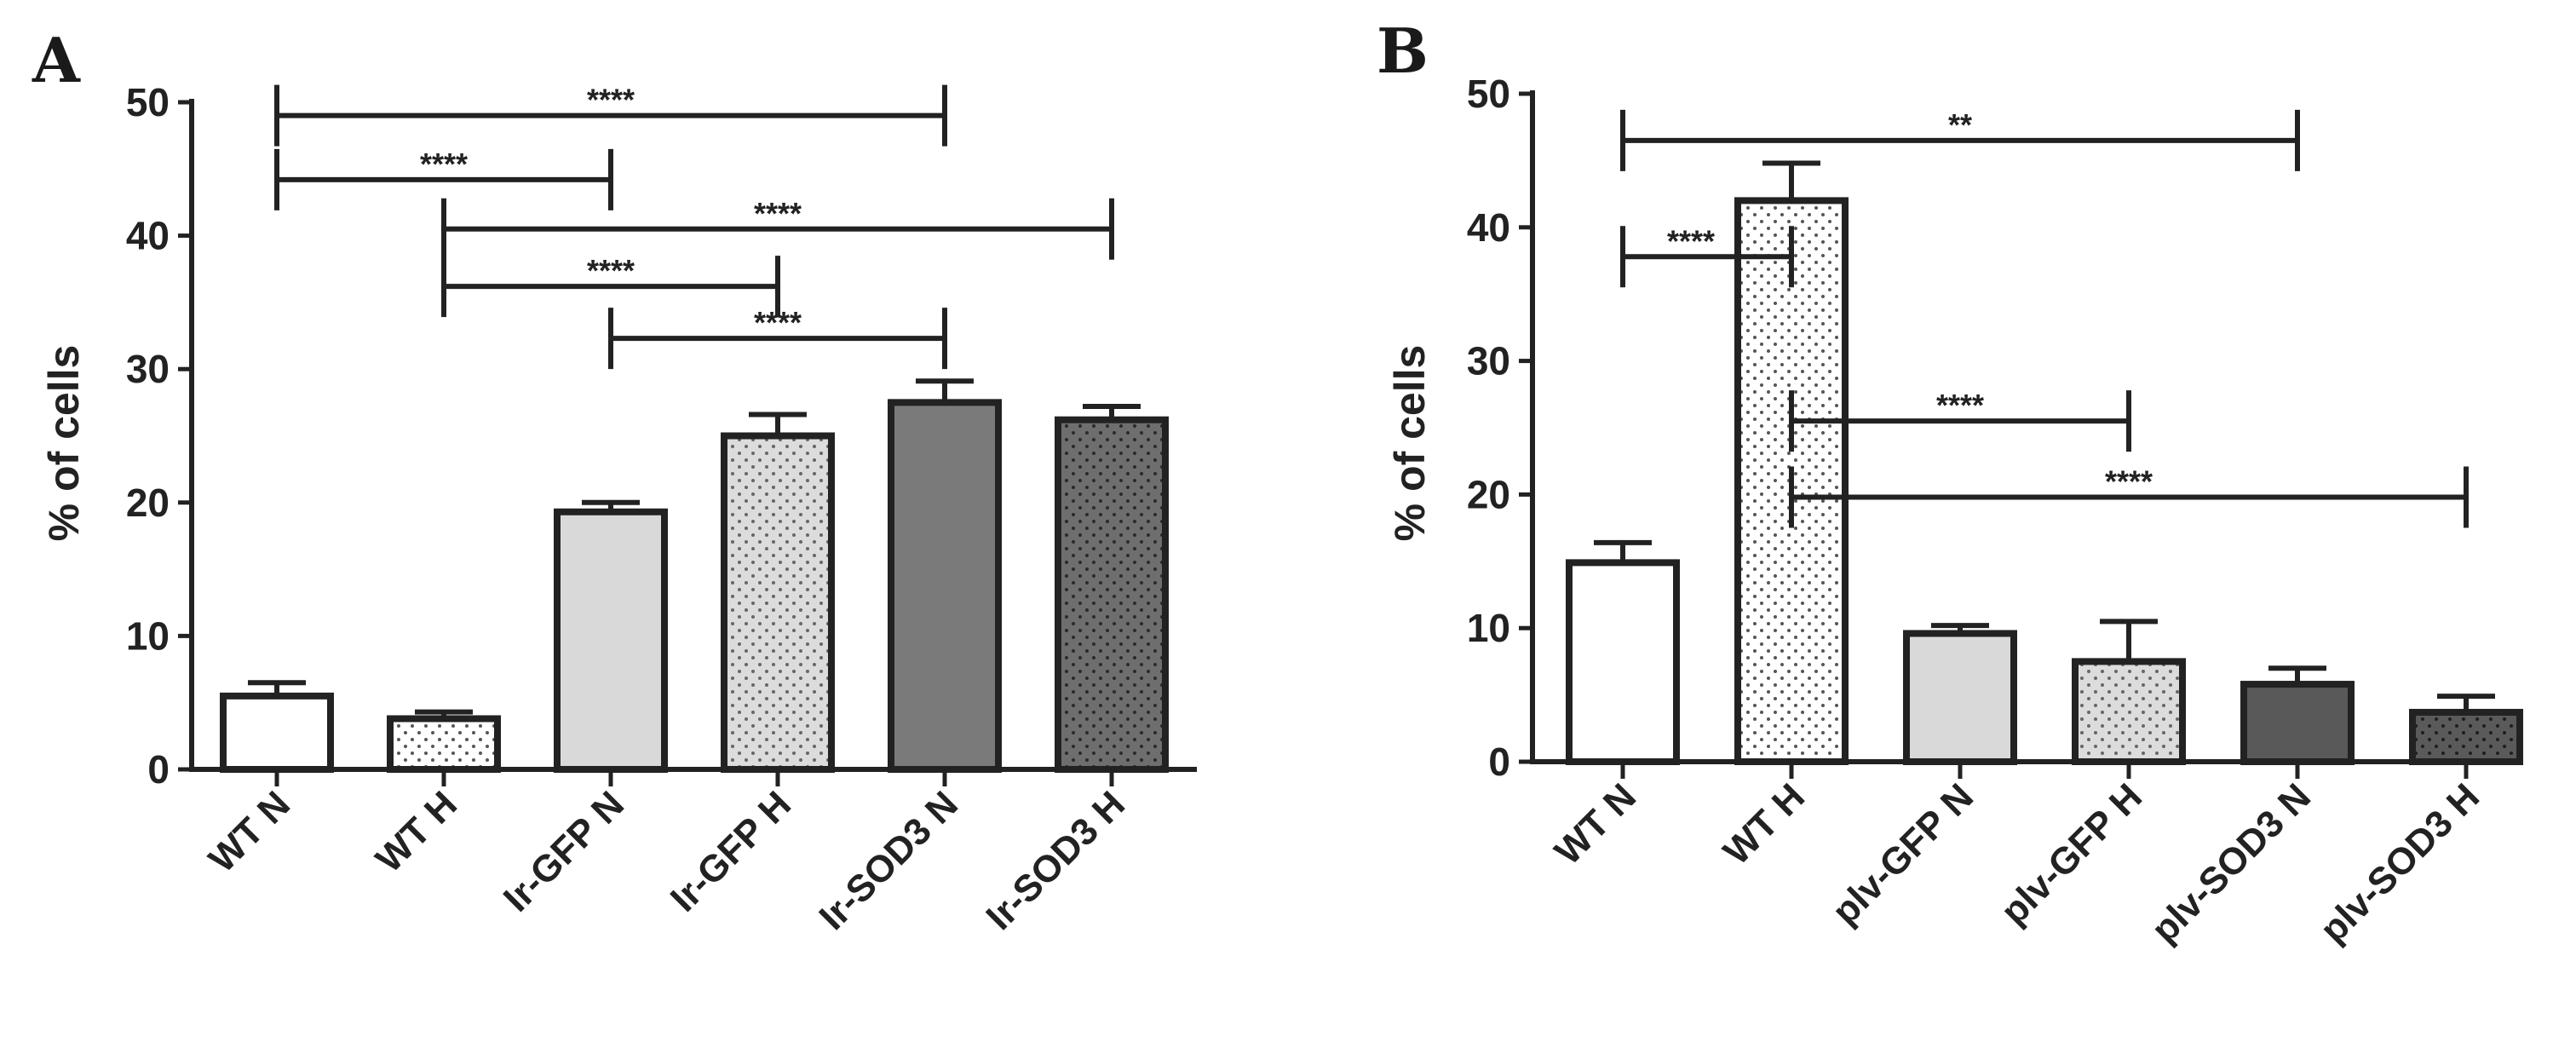 Image resolution: width=2576 pixels, height=1048 pixels. I want to click on error-bars, so click(695, 549).